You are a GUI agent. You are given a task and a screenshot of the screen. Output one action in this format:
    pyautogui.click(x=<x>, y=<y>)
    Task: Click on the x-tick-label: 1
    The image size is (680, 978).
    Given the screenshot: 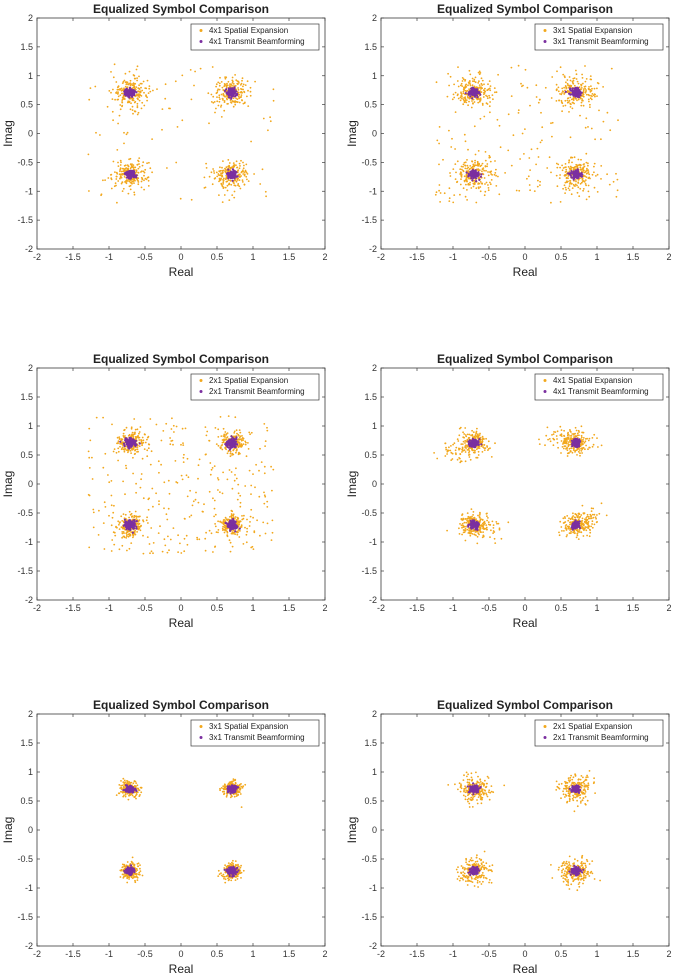 What is the action you would take?
    pyautogui.click(x=252, y=608)
    